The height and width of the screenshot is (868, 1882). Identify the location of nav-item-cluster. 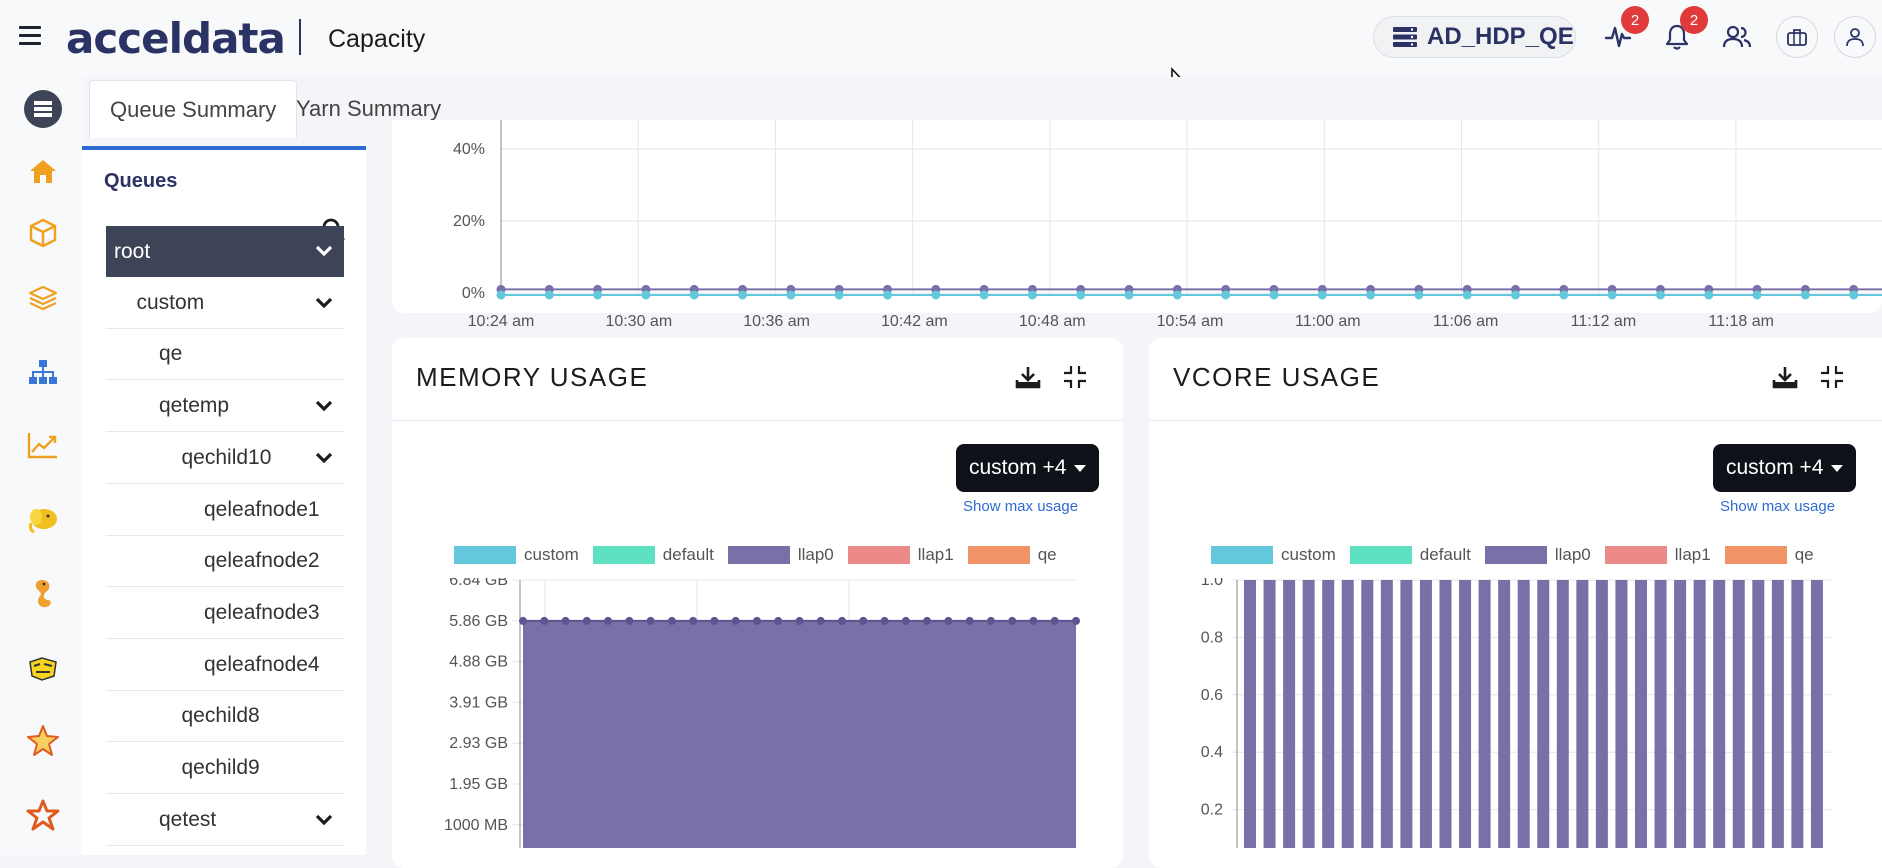
(43, 109).